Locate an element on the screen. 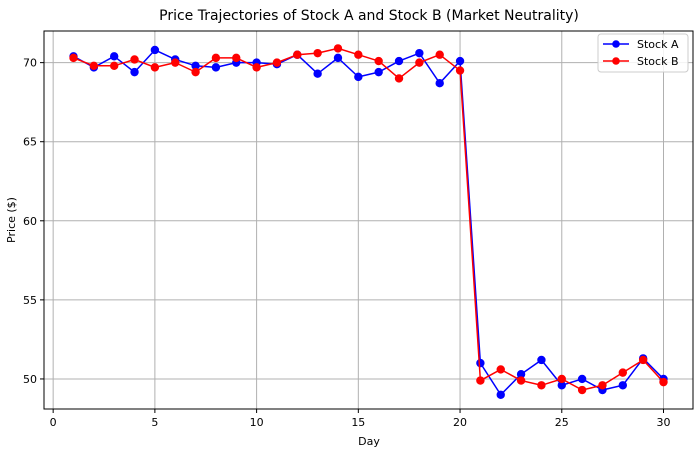 The image size is (700, 455). x-tick-label: 25 is located at coordinates (562, 422).